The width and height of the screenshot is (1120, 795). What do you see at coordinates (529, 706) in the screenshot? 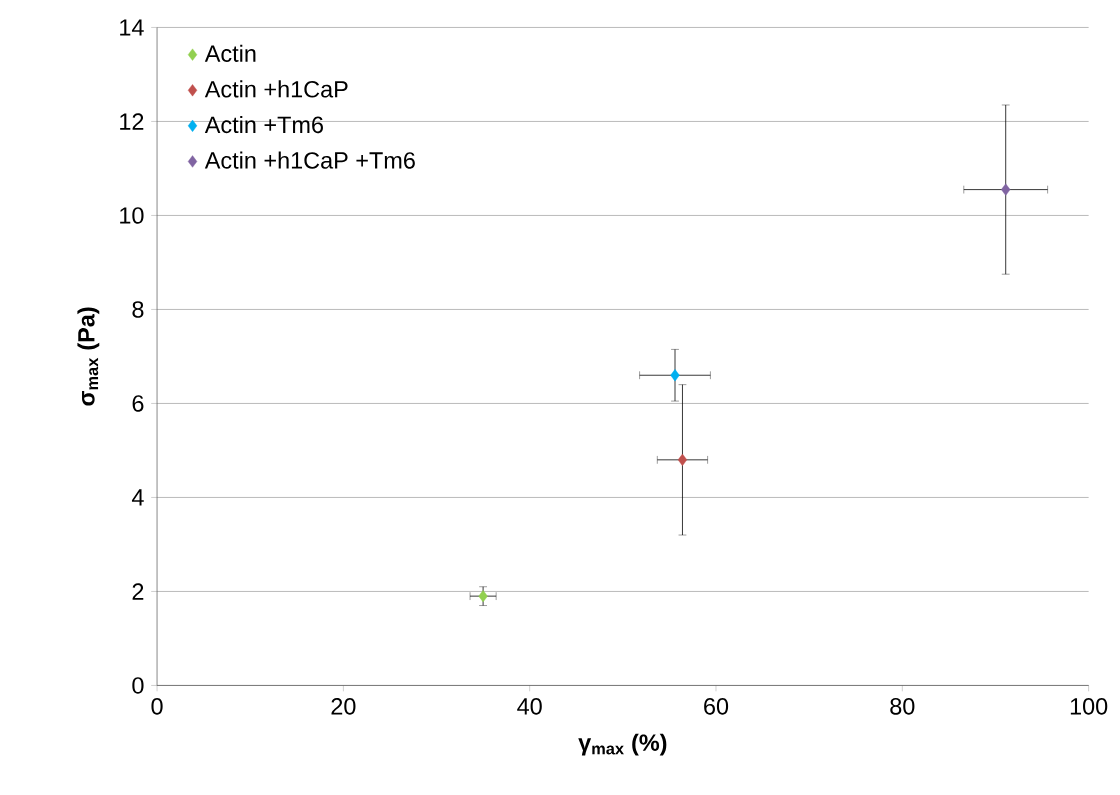
I see `x-tick-label: 40` at bounding box center [529, 706].